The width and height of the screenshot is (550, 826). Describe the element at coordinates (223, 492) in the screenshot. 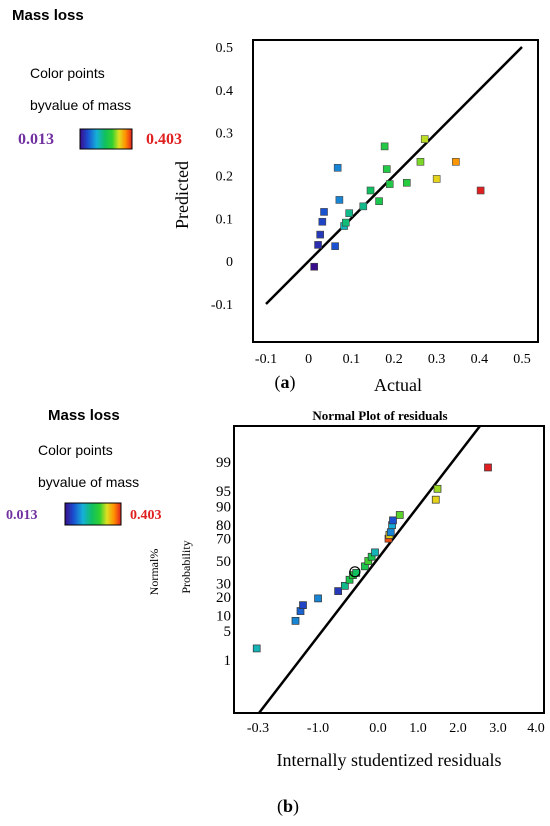

I see `chart-b-ytick-label: 95` at that location.